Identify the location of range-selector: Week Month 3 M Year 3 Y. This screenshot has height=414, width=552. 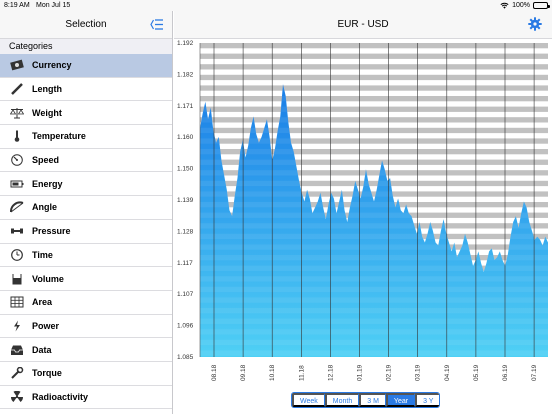
(366, 400).